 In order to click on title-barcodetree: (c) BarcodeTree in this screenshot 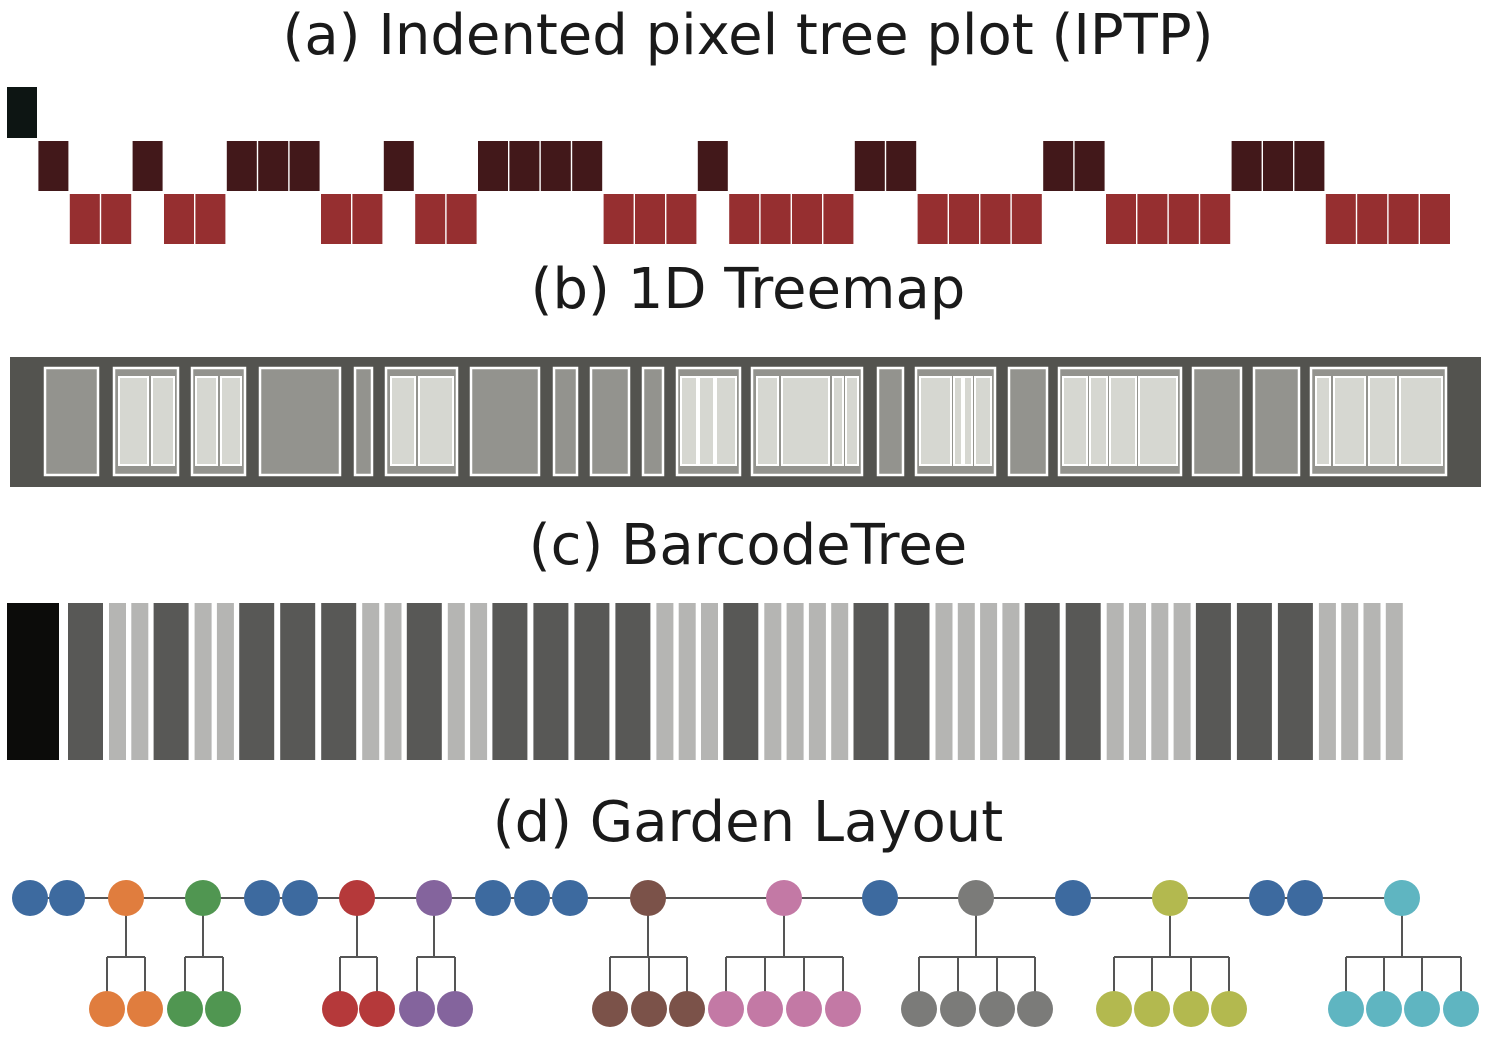, I will do `click(748, 545)`.